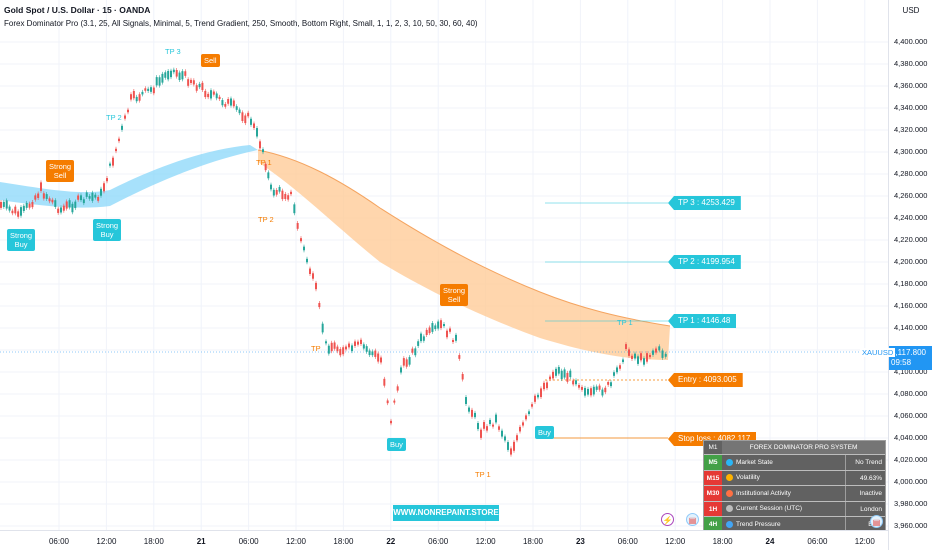 Image resolution: width=932 pixels, height=550 pixels. Describe the element at coordinates (769, 508) in the screenshot. I see `dashboard-label-text: Current Session (UTC)` at that location.